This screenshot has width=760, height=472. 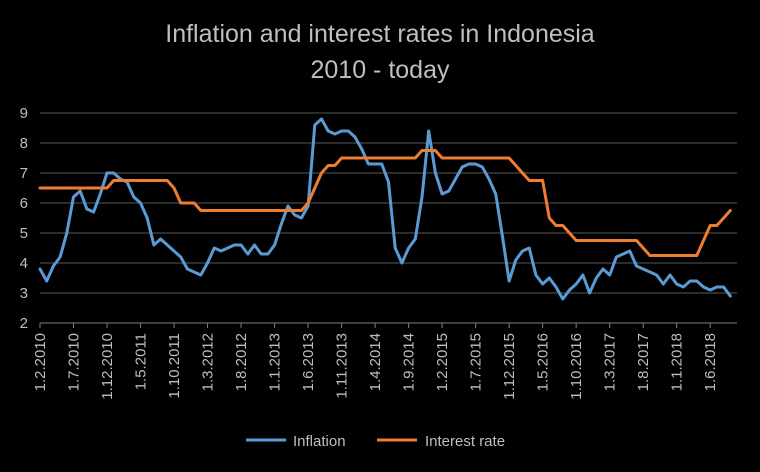 I want to click on y-tick-label: 2, so click(x=24, y=323).